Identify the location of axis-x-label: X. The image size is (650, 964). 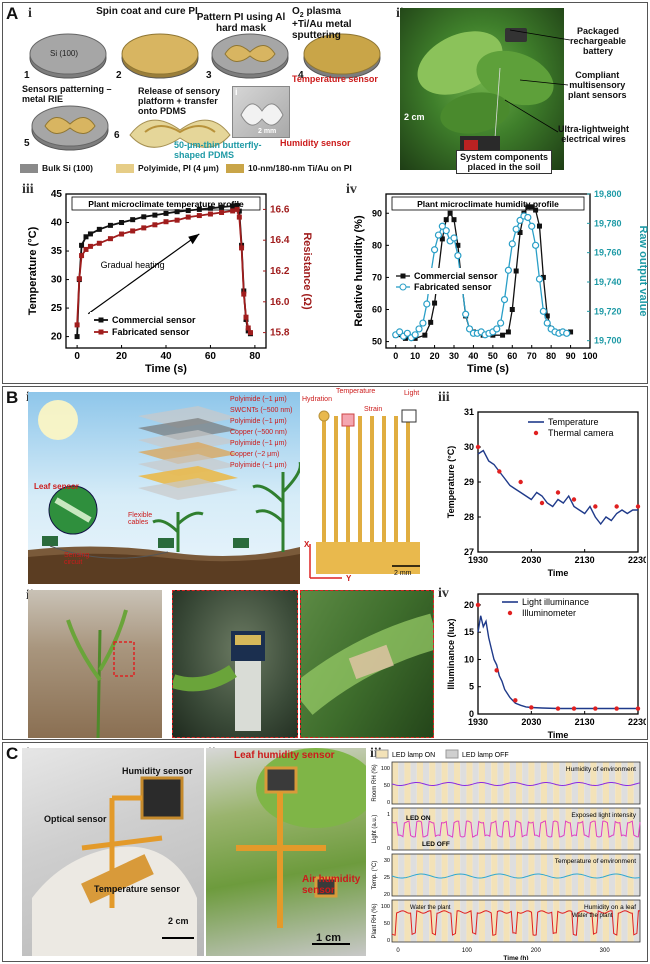
(307, 544).